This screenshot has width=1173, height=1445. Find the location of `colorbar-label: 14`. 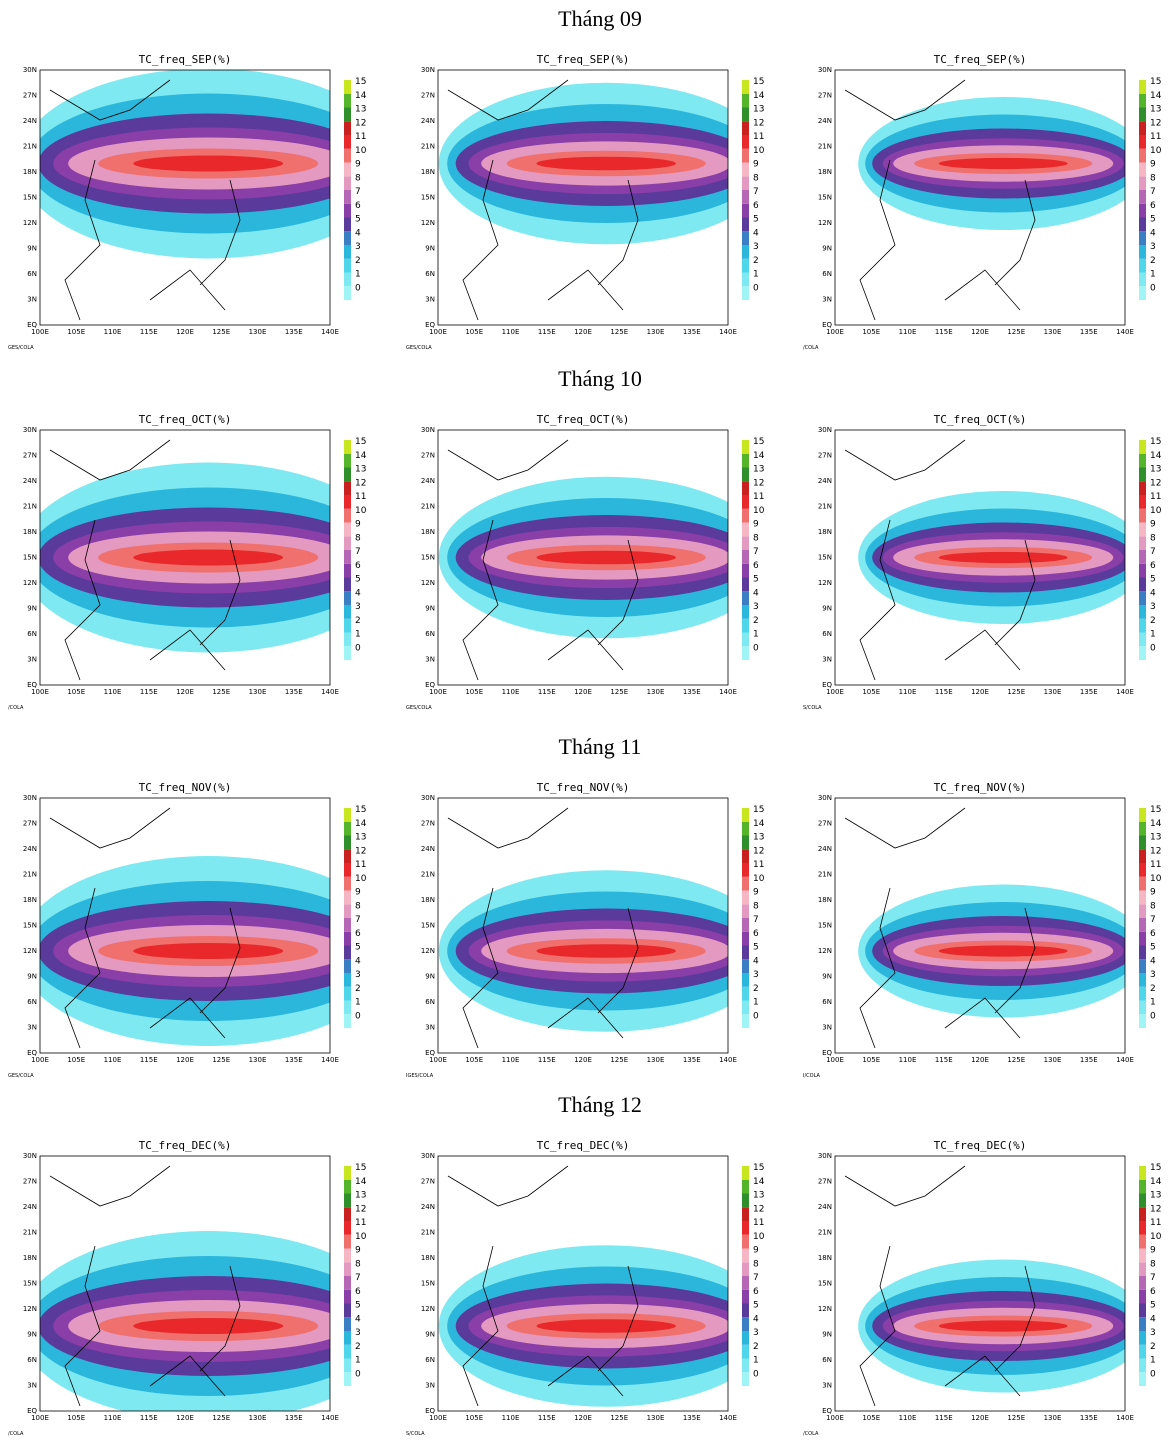

colorbar-label: 14 is located at coordinates (361, 96).